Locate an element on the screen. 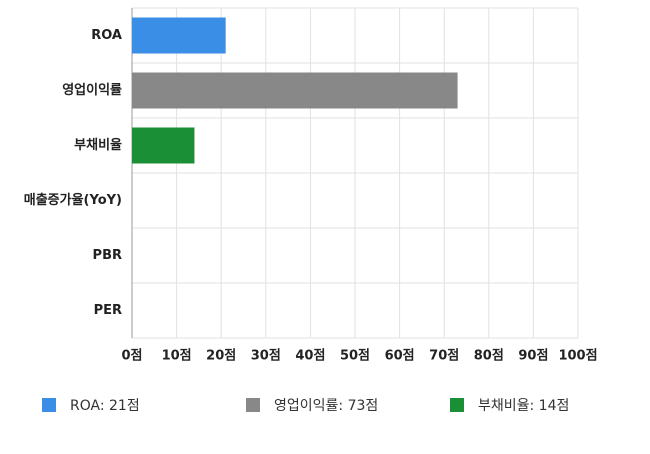 Image resolution: width=650 pixels, height=454 pixels. x-tick-label: 50점 is located at coordinates (355, 356).